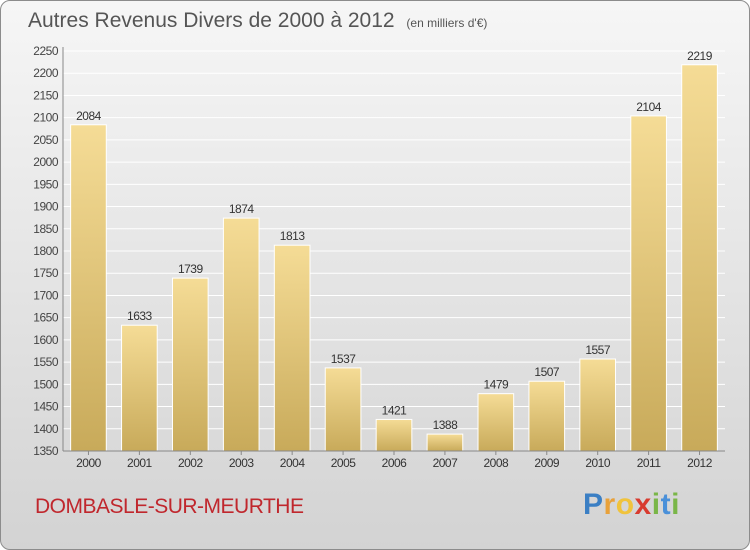  What do you see at coordinates (447, 23) in the screenshot?
I see `chart-unit: (en milliers d'€)` at bounding box center [447, 23].